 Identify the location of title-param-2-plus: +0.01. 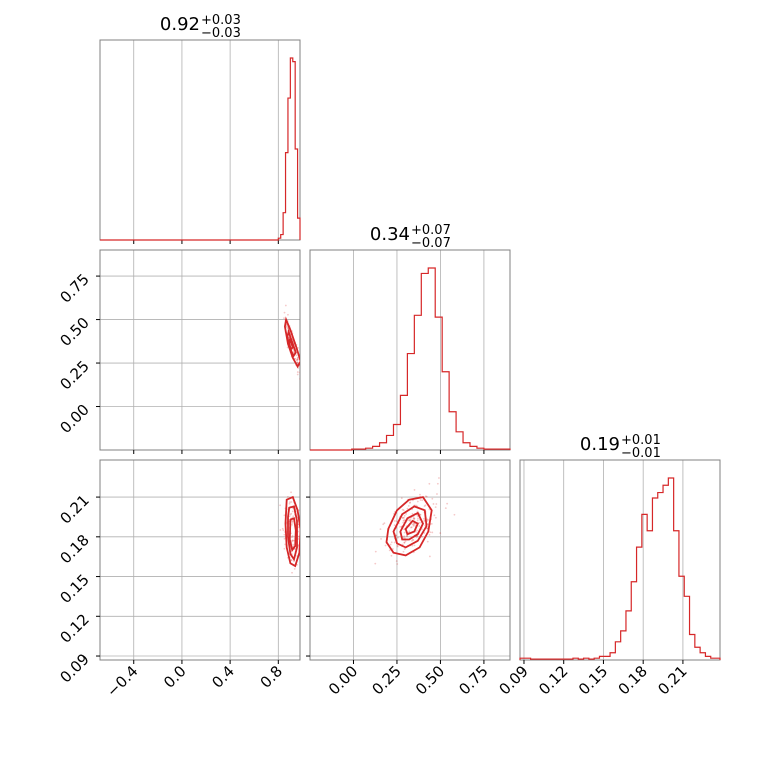
(641, 440).